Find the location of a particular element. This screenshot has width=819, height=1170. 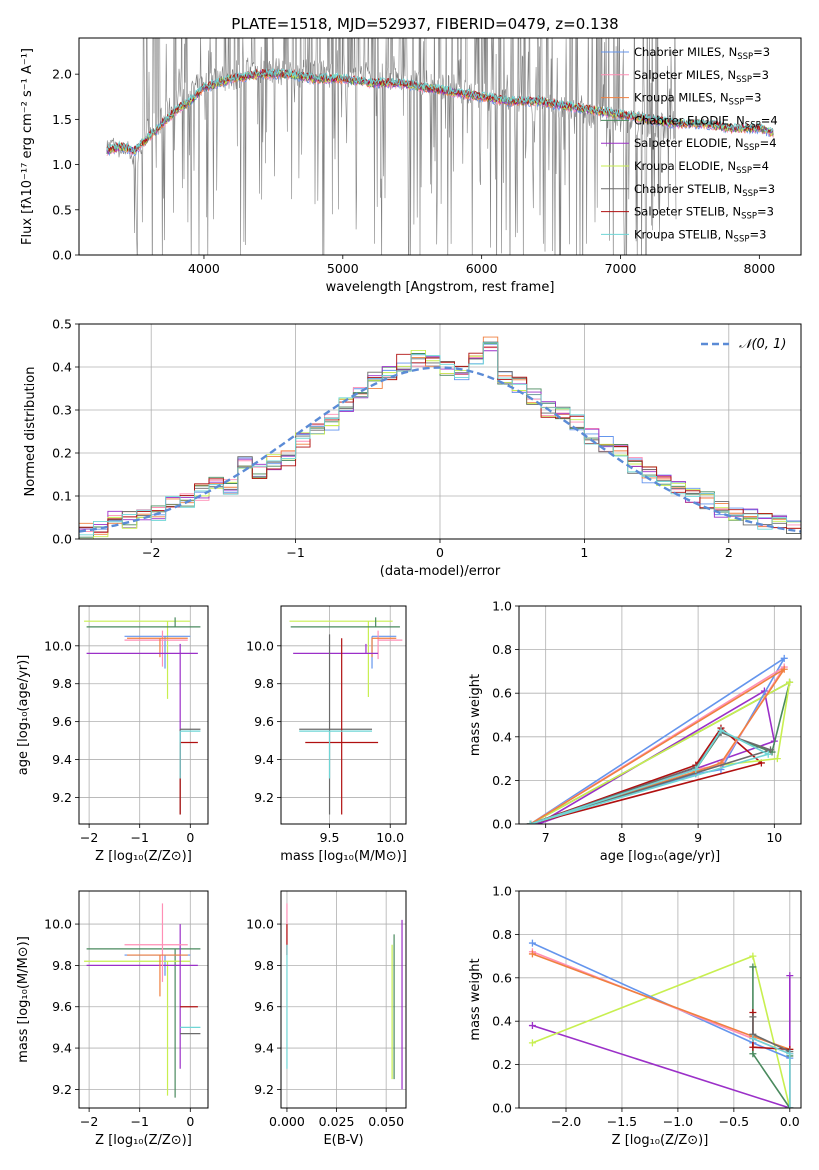

observed-spectrum is located at coordinates (391, 146).